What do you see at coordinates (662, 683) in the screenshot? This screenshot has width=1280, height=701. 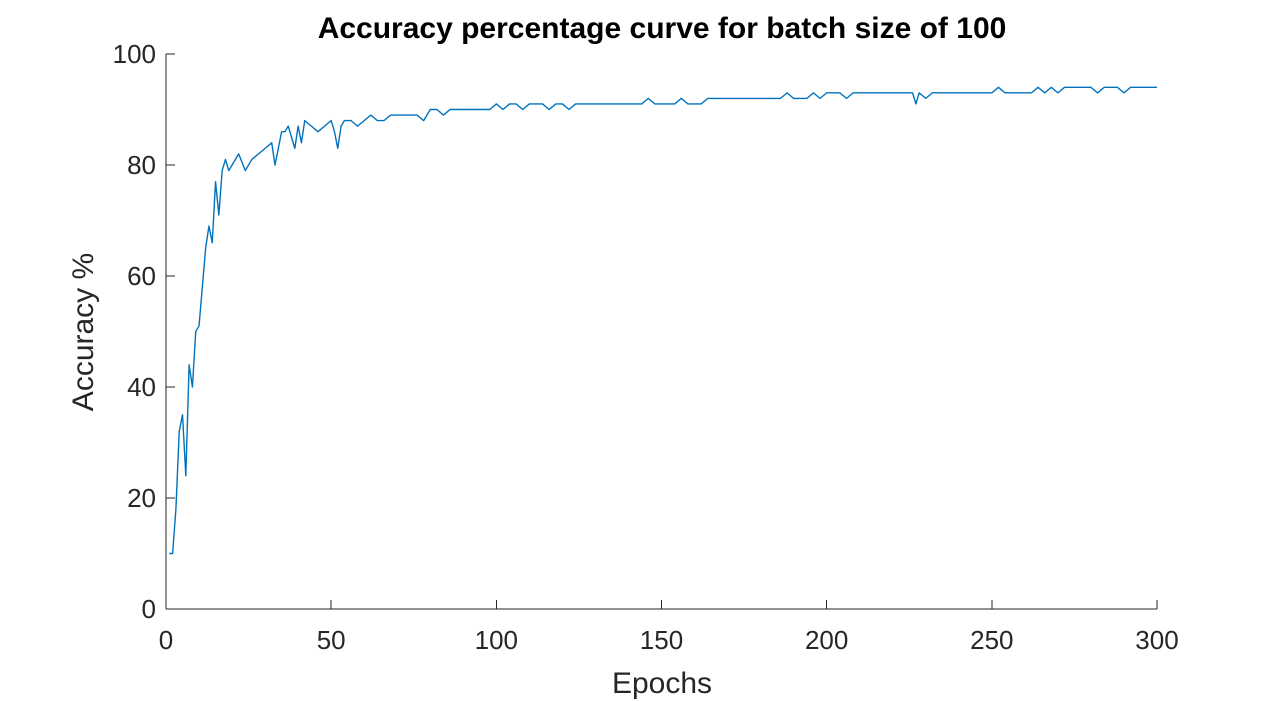 I see `x-axis-label: Epochs` at bounding box center [662, 683].